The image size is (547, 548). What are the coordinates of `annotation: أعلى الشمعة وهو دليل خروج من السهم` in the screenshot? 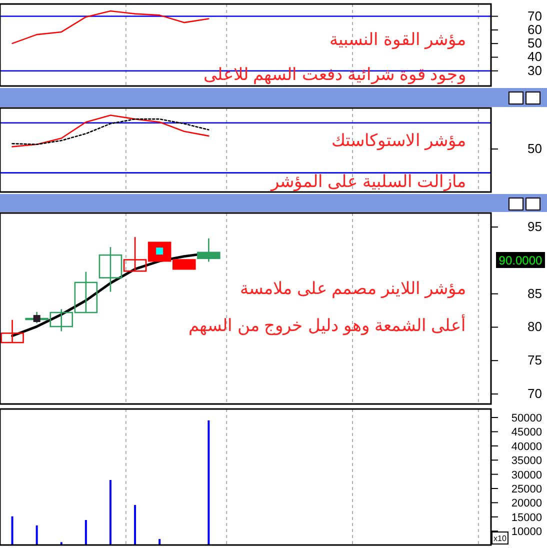 It's located at (327, 325).